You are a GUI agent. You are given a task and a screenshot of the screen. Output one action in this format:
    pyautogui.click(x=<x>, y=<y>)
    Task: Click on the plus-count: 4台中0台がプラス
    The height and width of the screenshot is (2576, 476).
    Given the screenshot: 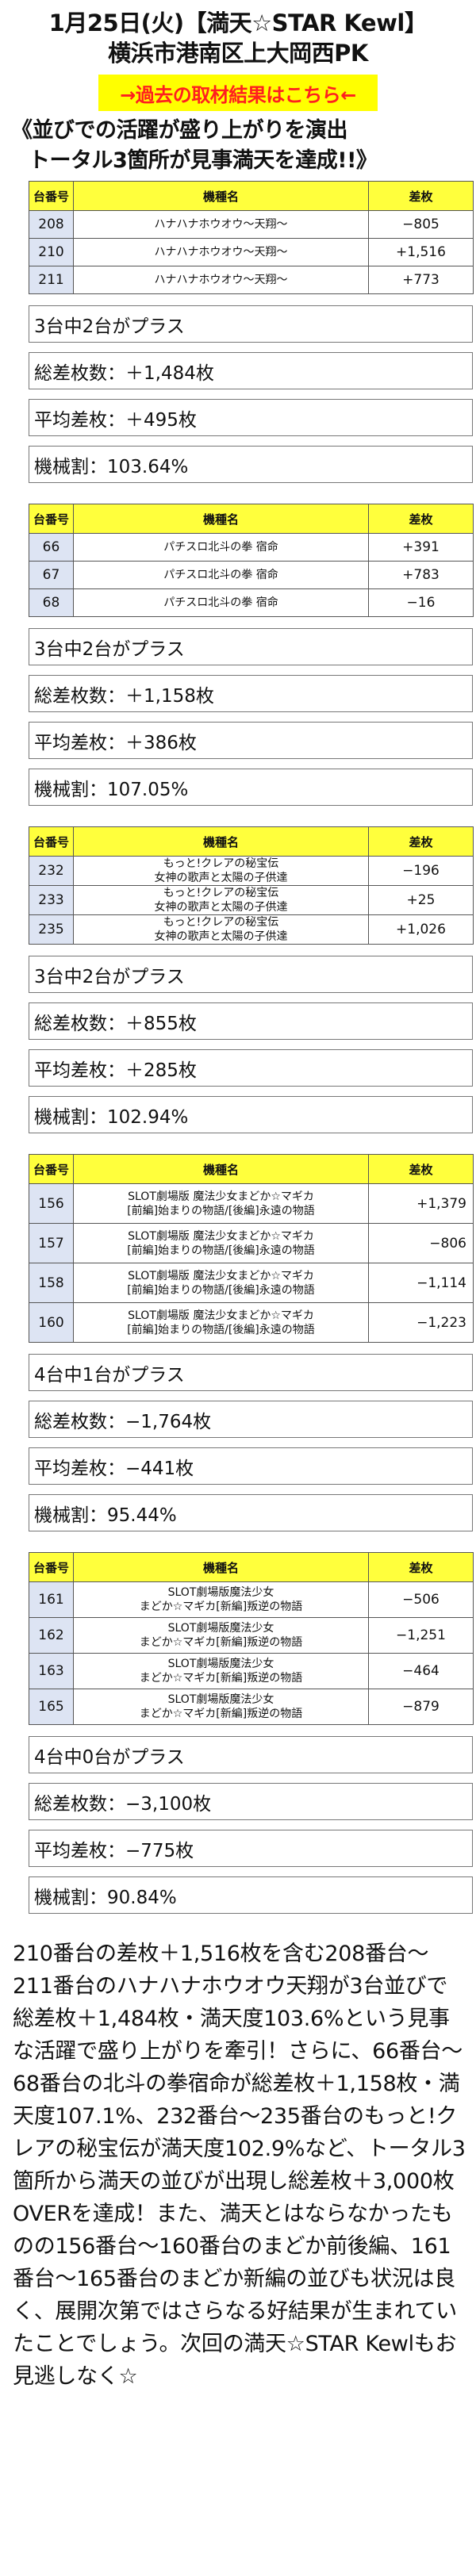 What is the action you would take?
    pyautogui.click(x=251, y=1754)
    